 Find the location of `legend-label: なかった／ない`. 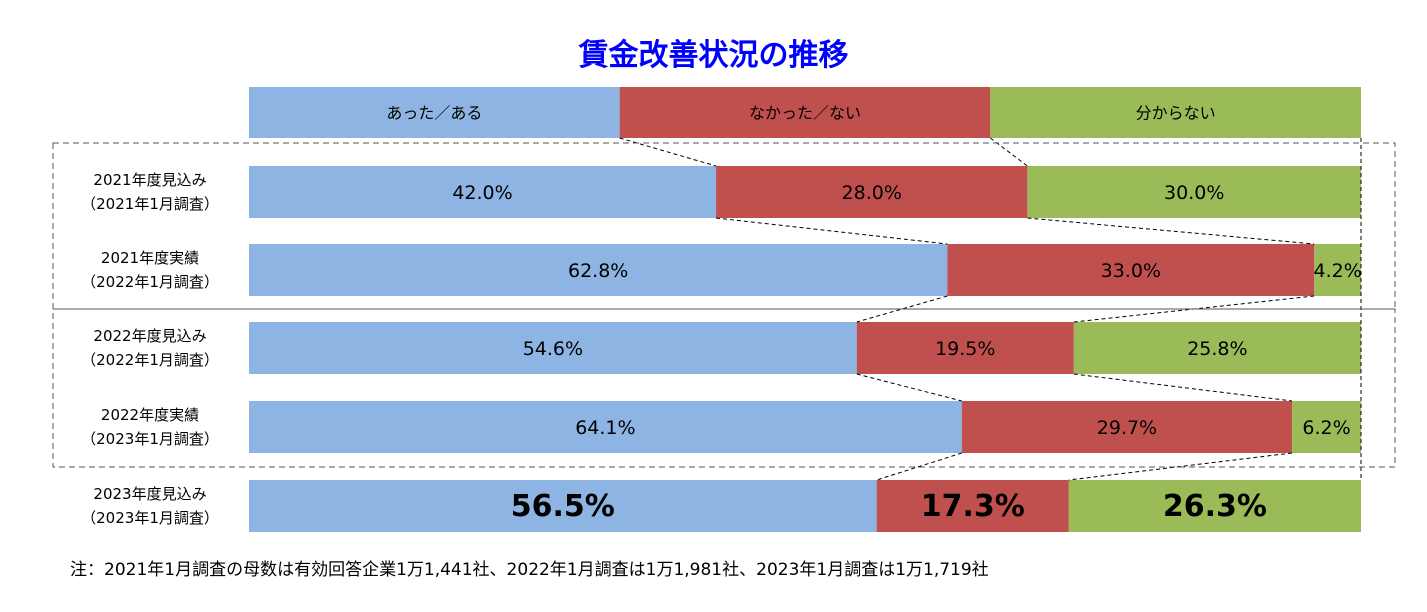

legend-label: なかった／ない is located at coordinates (805, 113).